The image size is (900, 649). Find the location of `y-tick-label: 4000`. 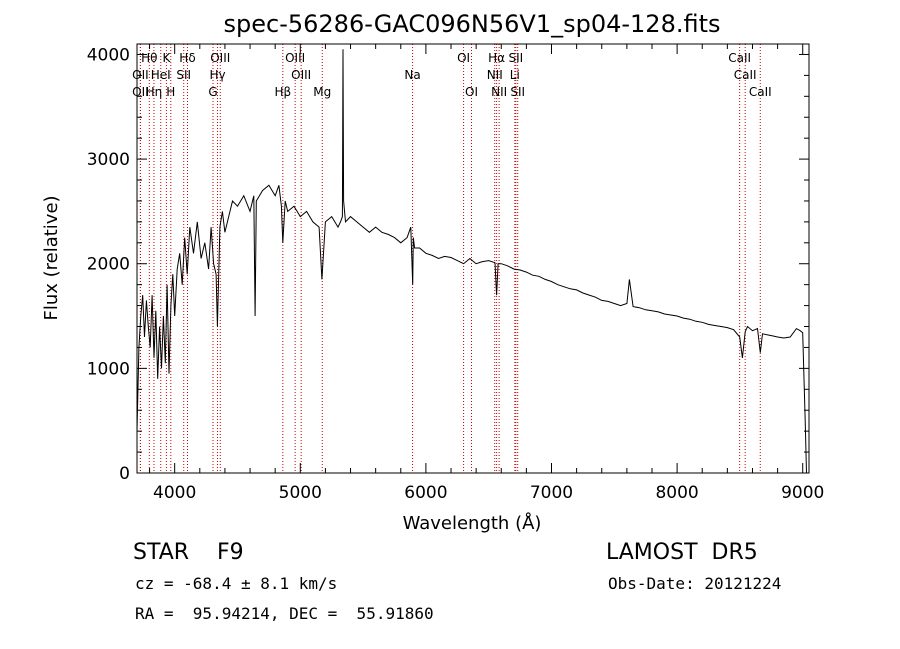

y-tick-label: 4000 is located at coordinates (108, 55).